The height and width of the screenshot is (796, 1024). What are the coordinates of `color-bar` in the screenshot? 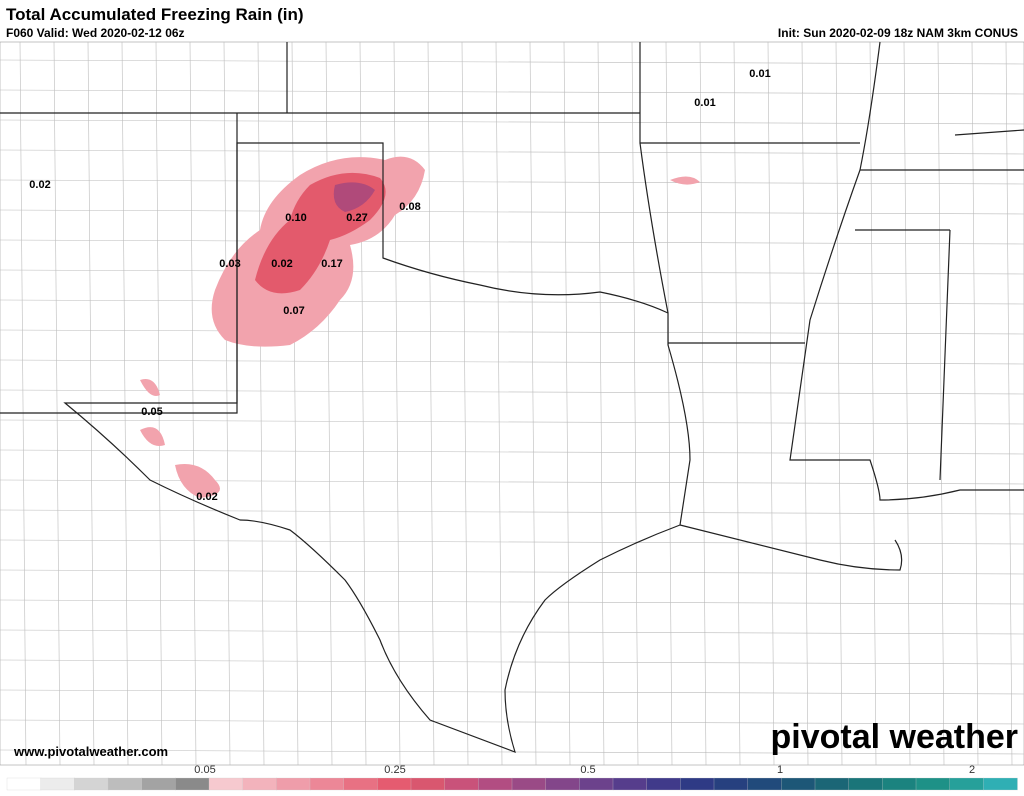 It's located at (512, 784).